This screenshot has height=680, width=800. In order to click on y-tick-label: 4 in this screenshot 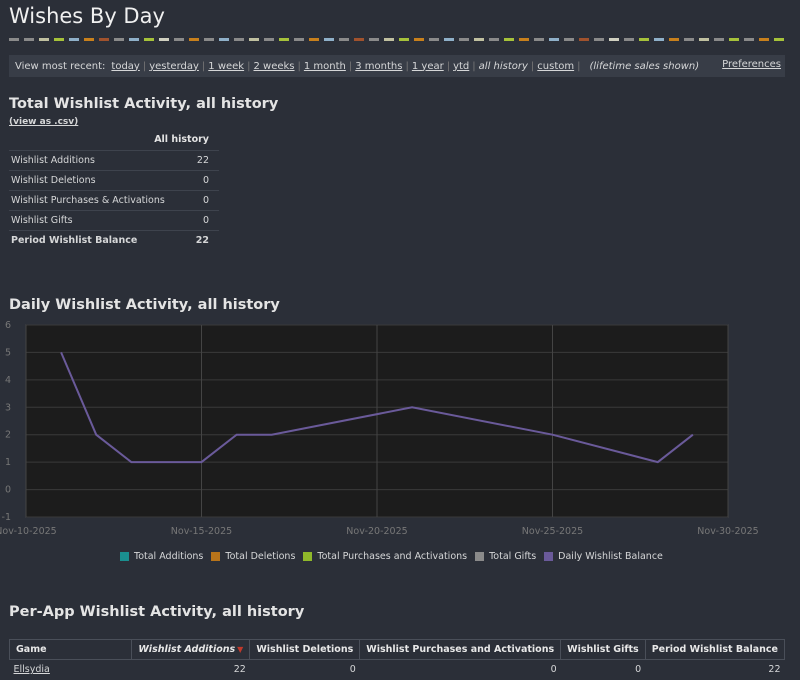, I will do `click(8, 380)`.